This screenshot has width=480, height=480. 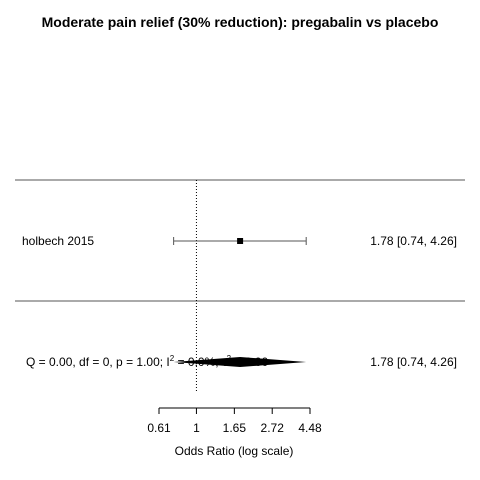 I want to click on study-label: holbech 2015, so click(x=58, y=241).